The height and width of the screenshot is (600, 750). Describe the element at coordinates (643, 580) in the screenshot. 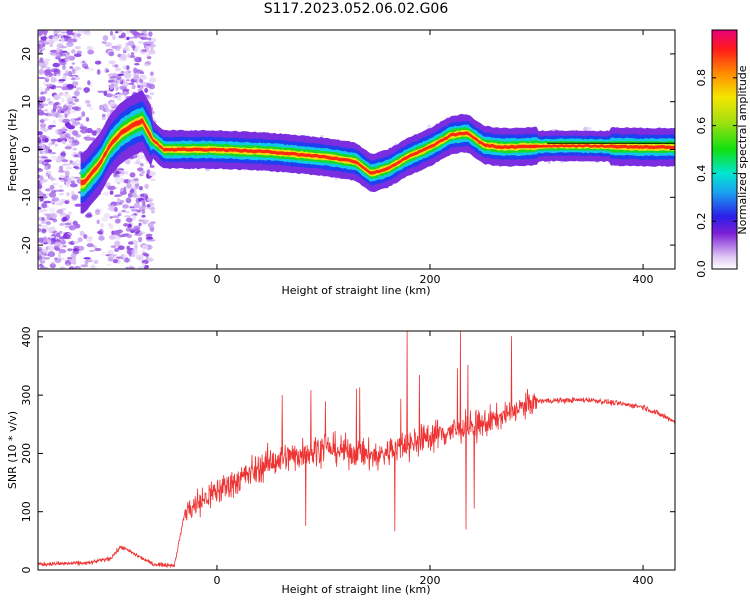

I see `x-tick-label: 400` at that location.